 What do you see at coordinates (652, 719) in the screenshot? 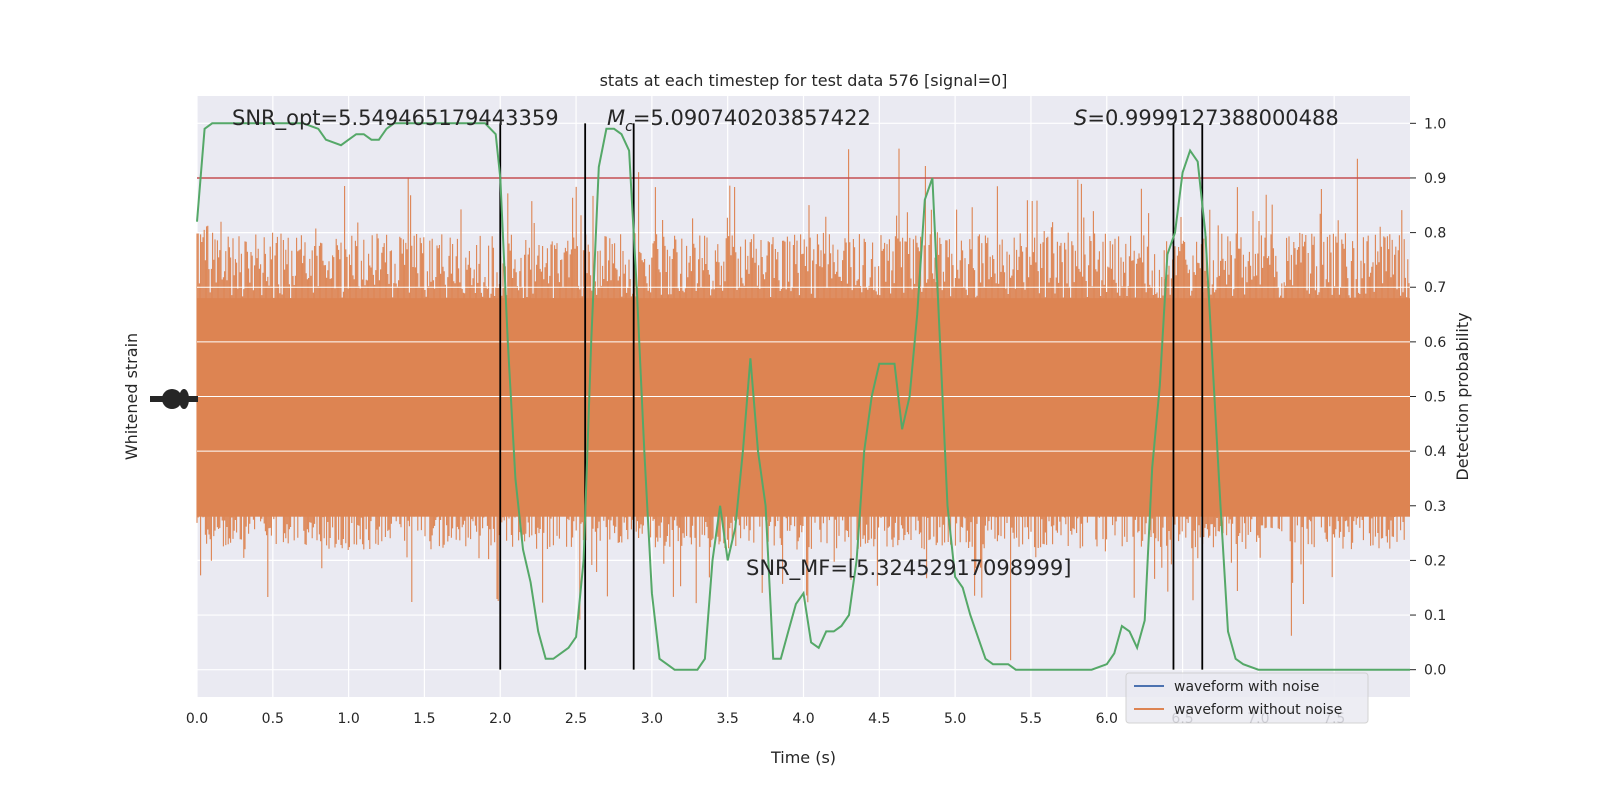
I see `x-tick-label: 3.0` at bounding box center [652, 719].